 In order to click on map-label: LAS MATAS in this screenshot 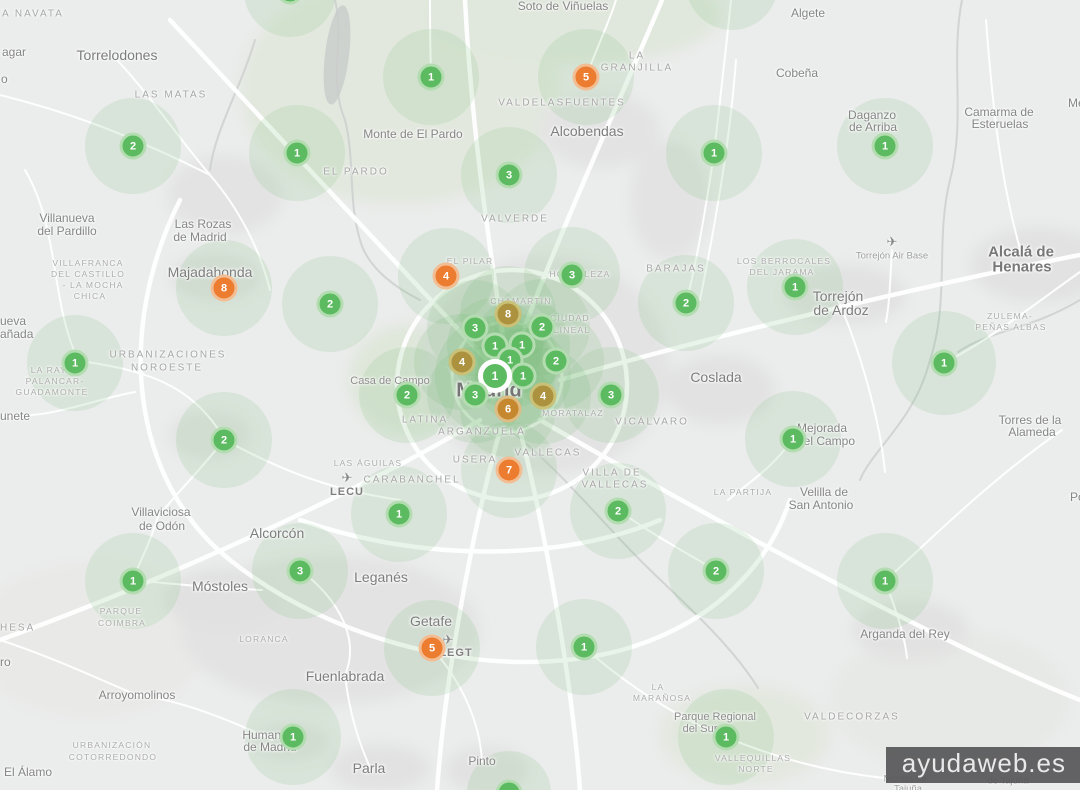, I will do `click(171, 95)`.